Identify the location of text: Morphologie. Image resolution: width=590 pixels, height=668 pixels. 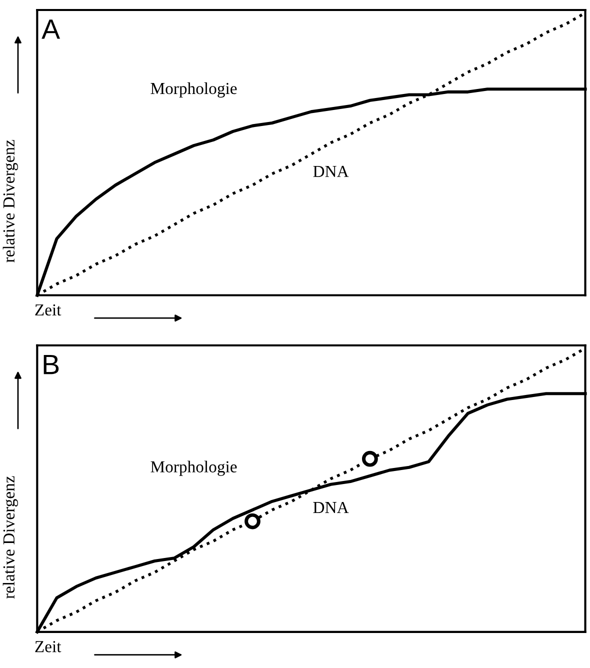
(193, 468).